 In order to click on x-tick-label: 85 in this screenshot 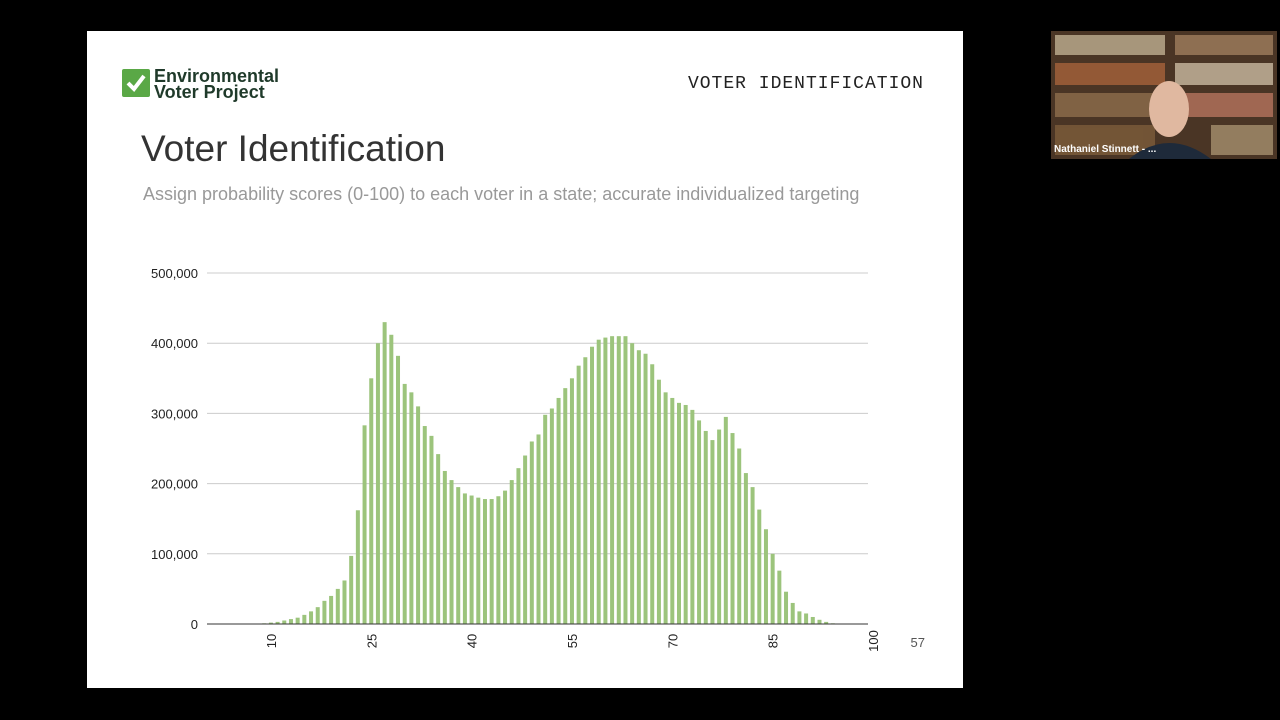, I will do `click(773, 641)`.